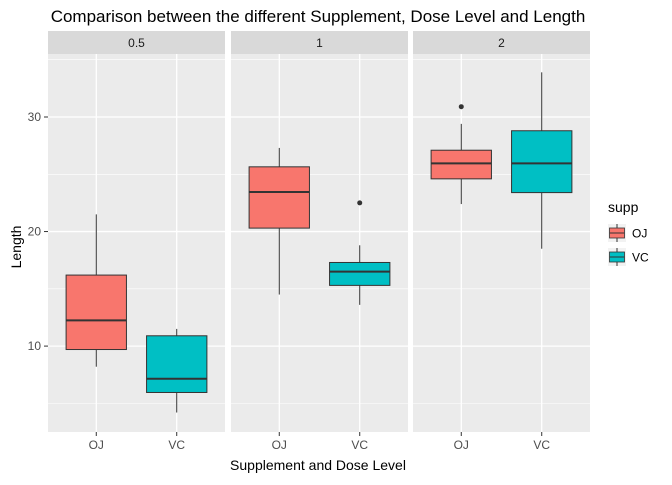  What do you see at coordinates (35, 346) in the screenshot?
I see `y-tick-label: 10` at bounding box center [35, 346].